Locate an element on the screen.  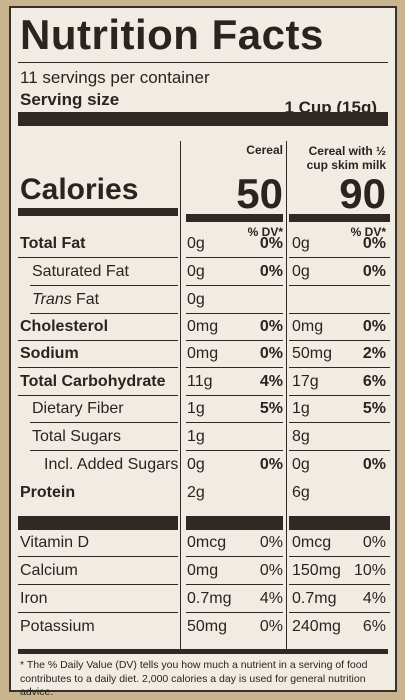
row-name: Saturated Fat is located at coordinates (80, 271).